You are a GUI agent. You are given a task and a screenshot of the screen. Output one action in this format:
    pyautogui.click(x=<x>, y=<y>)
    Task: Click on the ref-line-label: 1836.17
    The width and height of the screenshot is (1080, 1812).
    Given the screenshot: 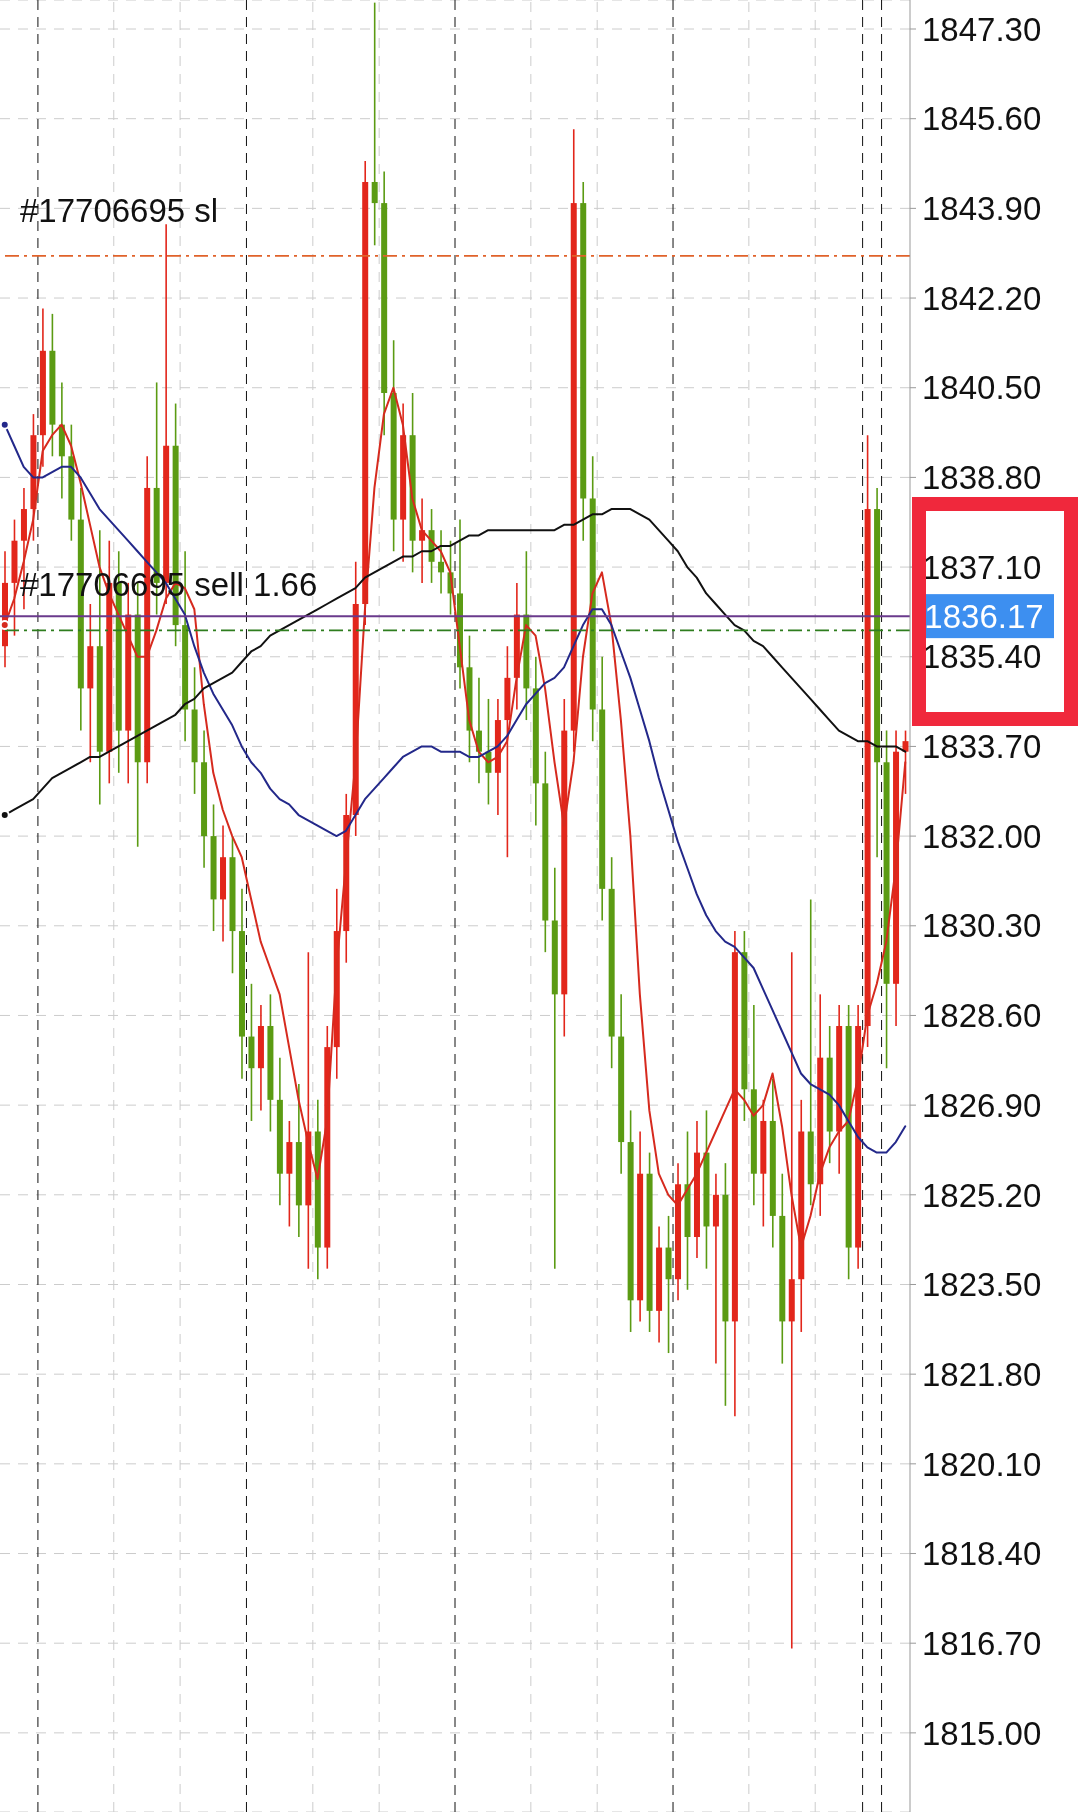 What is the action you would take?
    pyautogui.click(x=984, y=617)
    